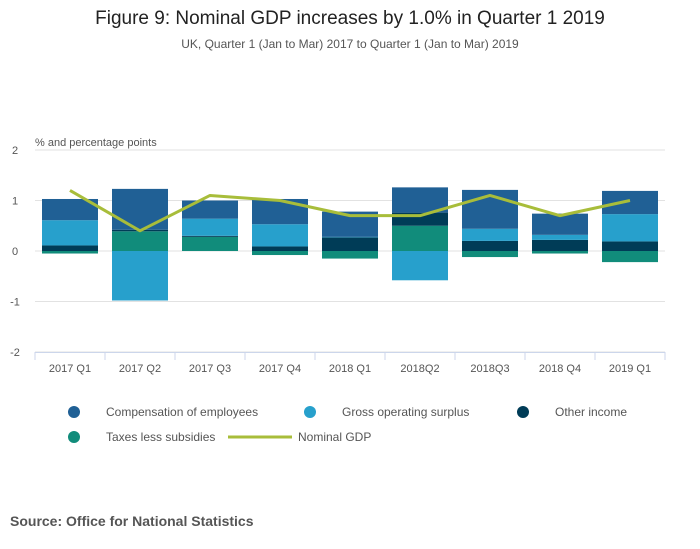  I want to click on y-tick-label: -2, so click(15, 353).